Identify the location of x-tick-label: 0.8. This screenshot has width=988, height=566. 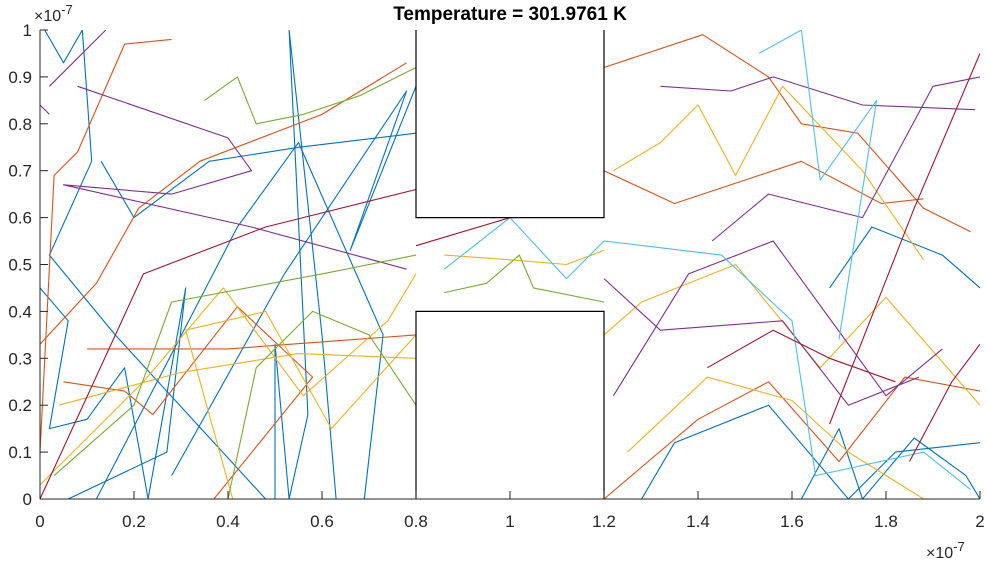
(416, 521).